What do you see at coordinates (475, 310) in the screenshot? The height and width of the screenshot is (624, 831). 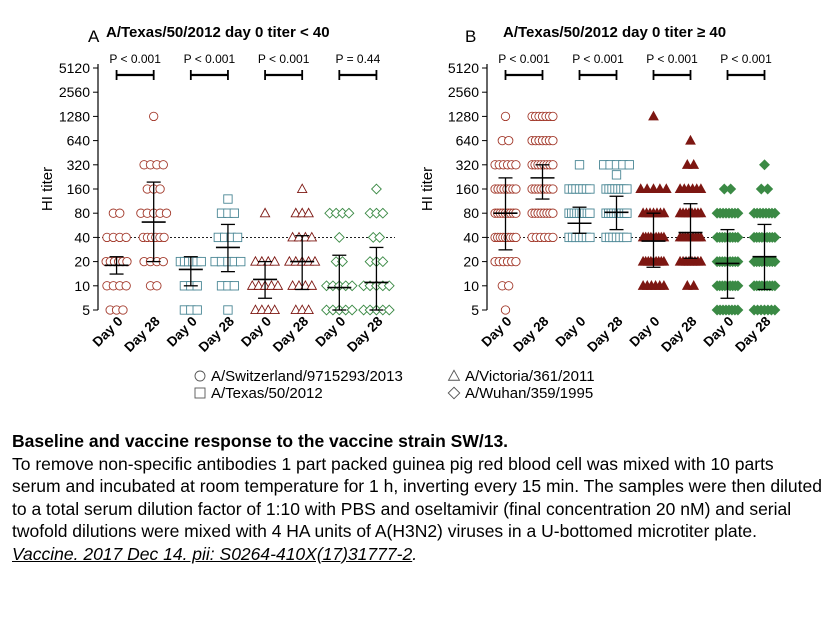 I see `y-tick-label: 5` at bounding box center [475, 310].